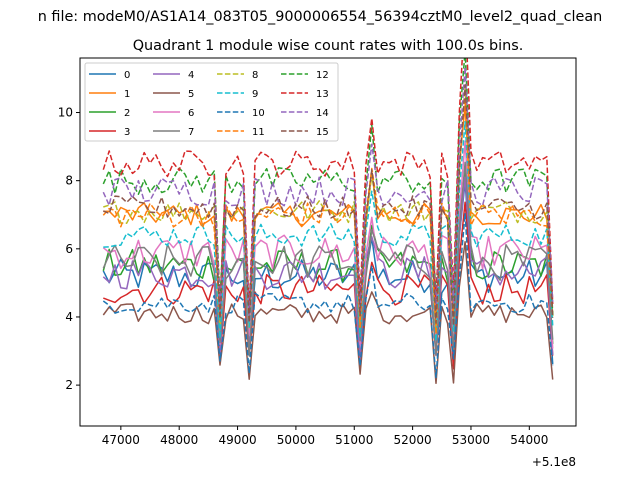 The width and height of the screenshot is (640, 480). Describe the element at coordinates (413, 440) in the screenshot. I see `x-tick-label: 52000` at that location.